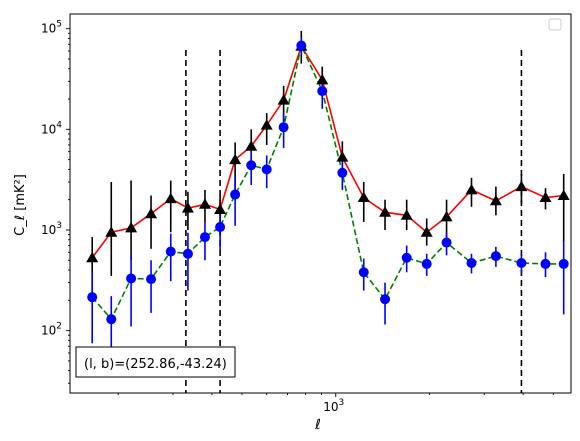 Image resolution: width=580 pixels, height=441 pixels. I want to click on x-tick-label: 103, so click(333, 406).